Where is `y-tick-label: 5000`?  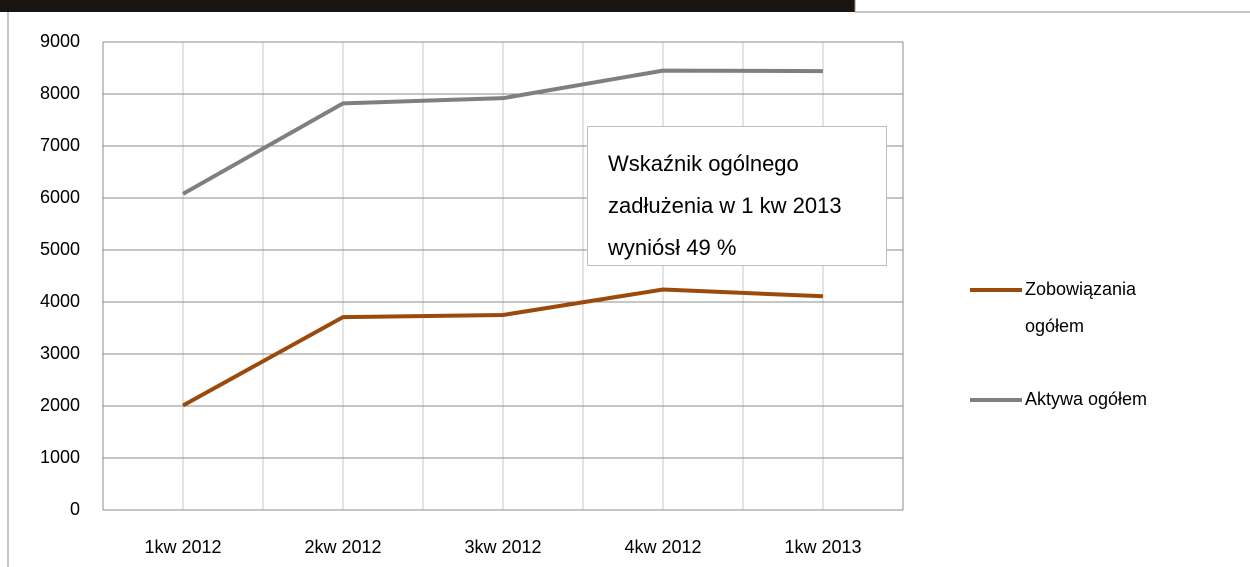 y-tick-label: 5000 is located at coordinates (60, 249).